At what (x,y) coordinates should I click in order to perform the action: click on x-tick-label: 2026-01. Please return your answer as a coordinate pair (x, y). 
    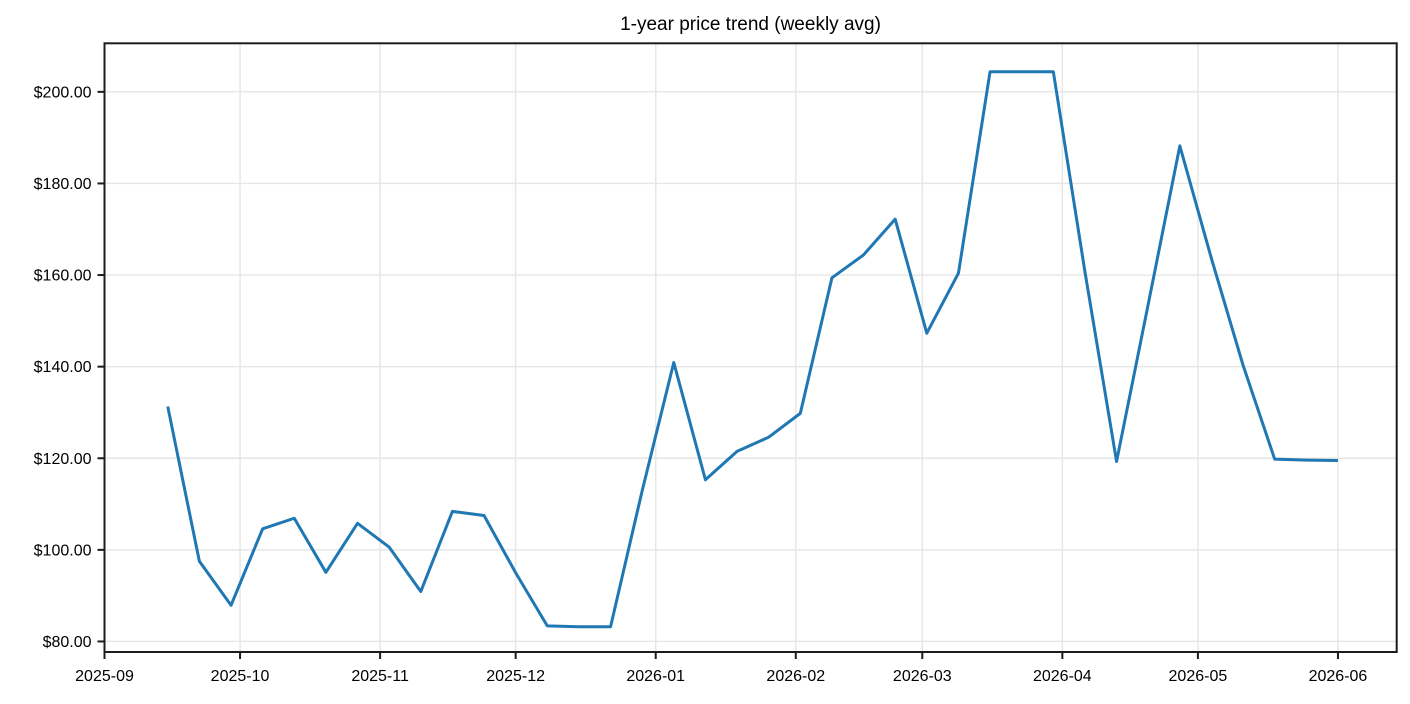
    Looking at the image, I should click on (655, 676).